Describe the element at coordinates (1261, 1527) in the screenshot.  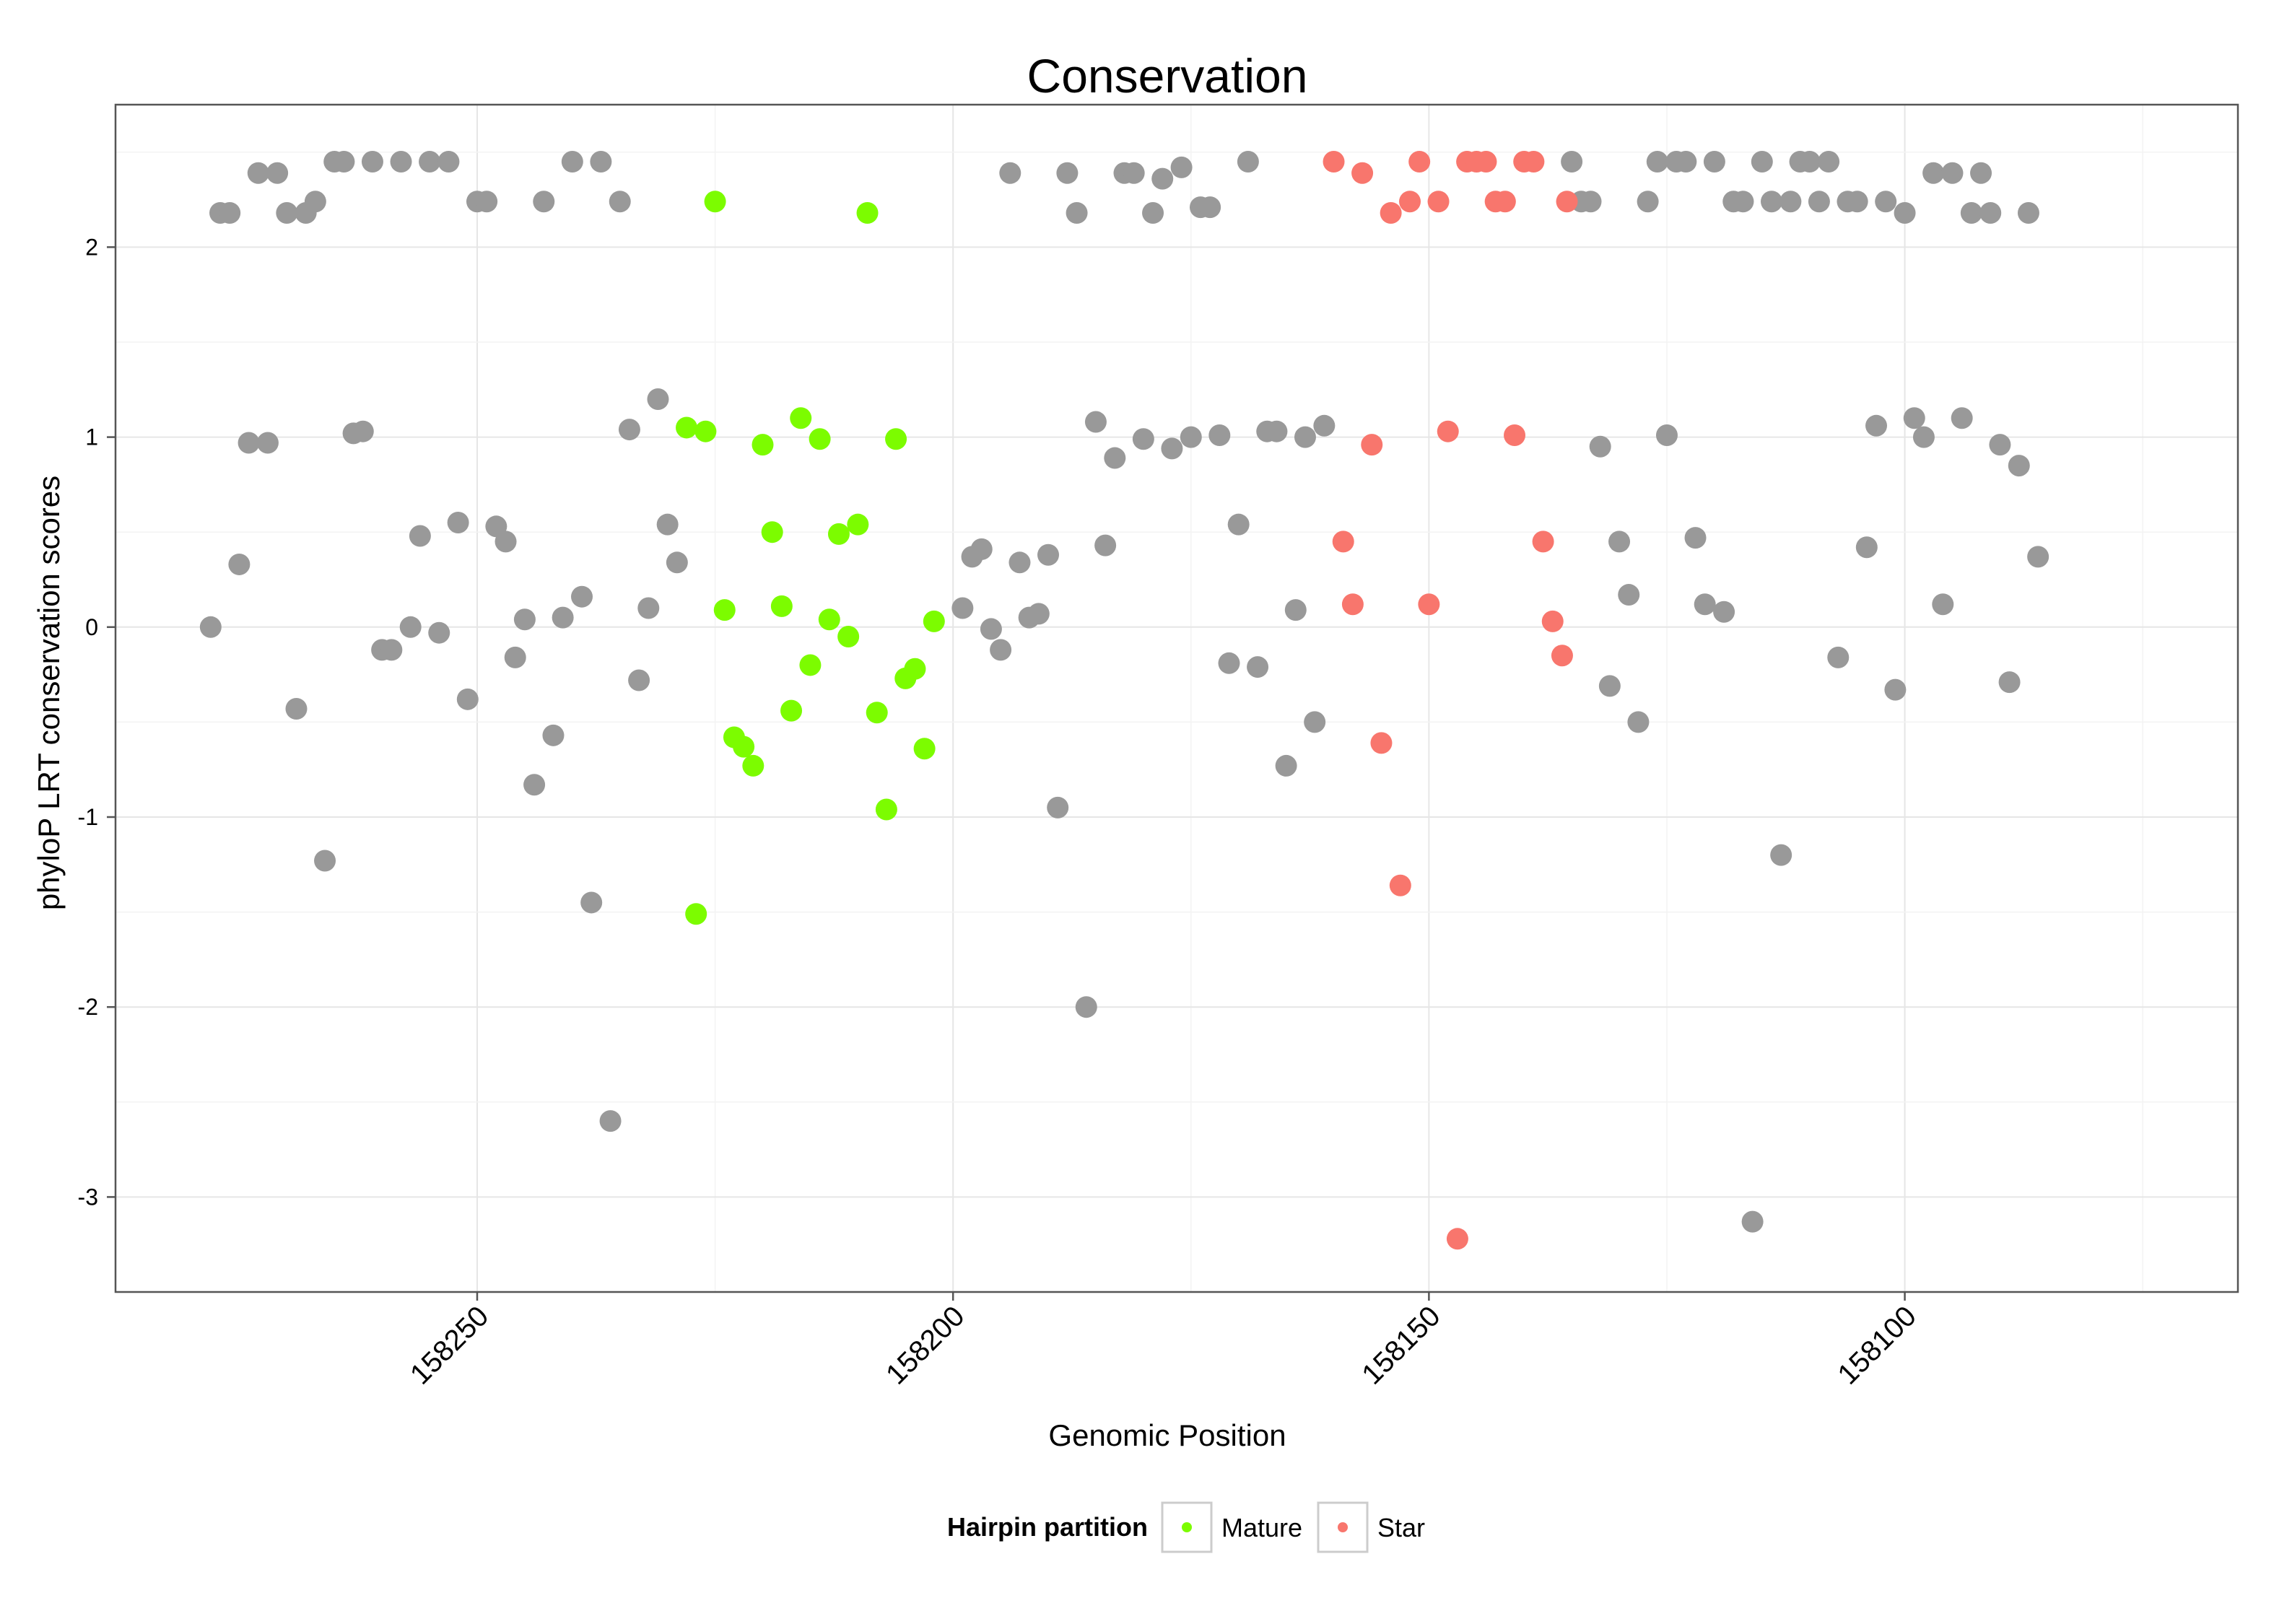
I see `legend-label-mature: Mature` at that location.